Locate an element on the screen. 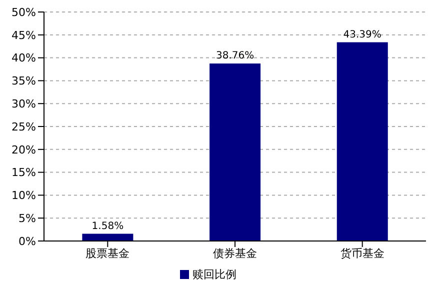 The width and height of the screenshot is (440, 290). y-tick-label: 0% is located at coordinates (27, 241).